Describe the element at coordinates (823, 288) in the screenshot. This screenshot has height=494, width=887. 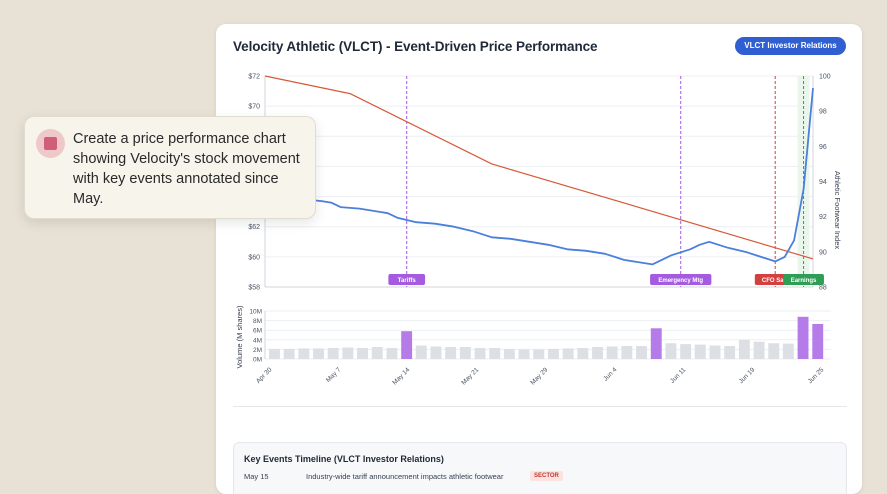
I see `right-tick-label: 88` at that location.